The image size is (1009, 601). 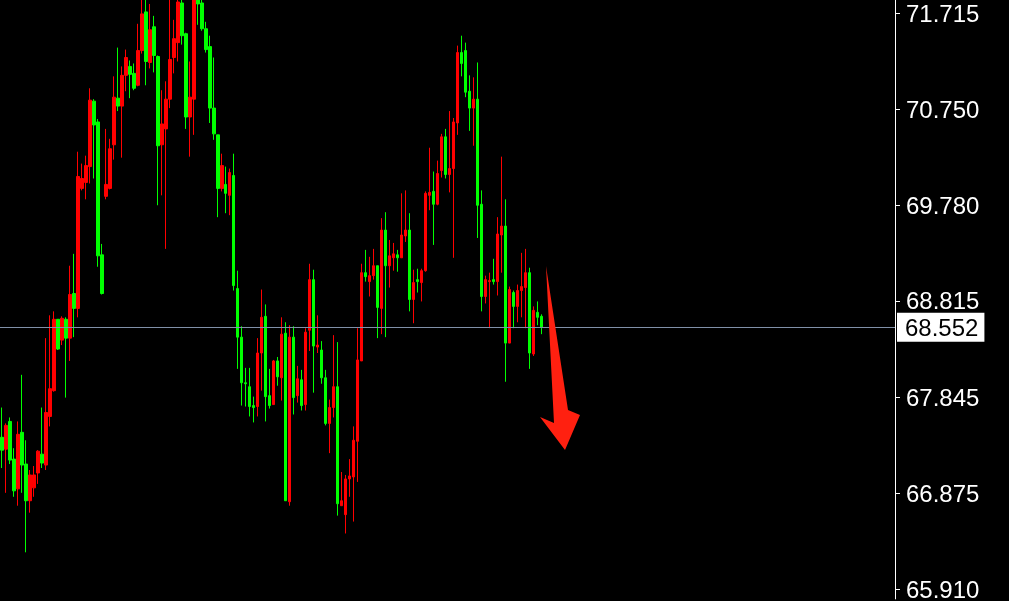 I want to click on y-tick-label: 67.845, so click(x=943, y=397).